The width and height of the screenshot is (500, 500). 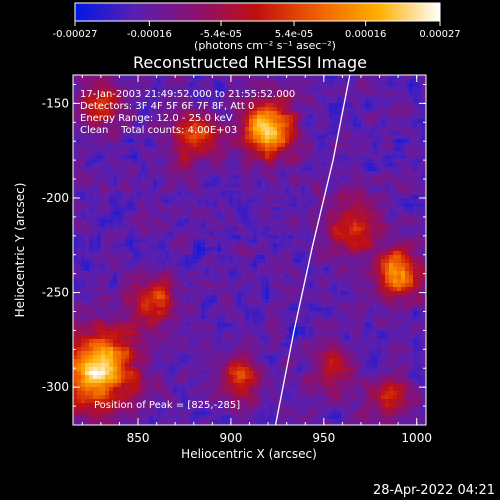 I want to click on x-tick-label: 1000, so click(x=416, y=438).